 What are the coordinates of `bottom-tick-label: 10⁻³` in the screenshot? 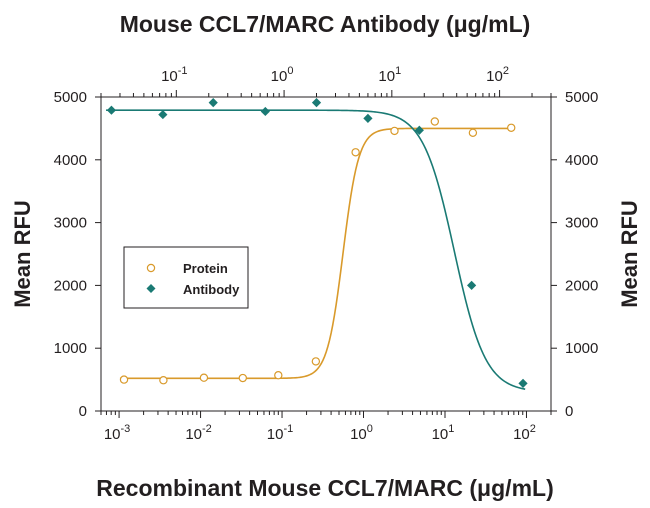 It's located at (117, 433).